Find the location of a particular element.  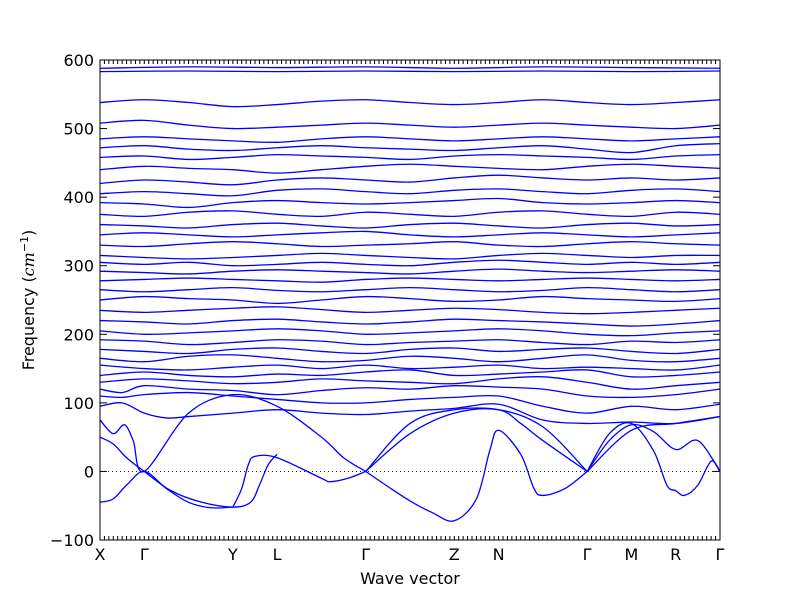

x-axis-title: Wave vector is located at coordinates (410, 578).